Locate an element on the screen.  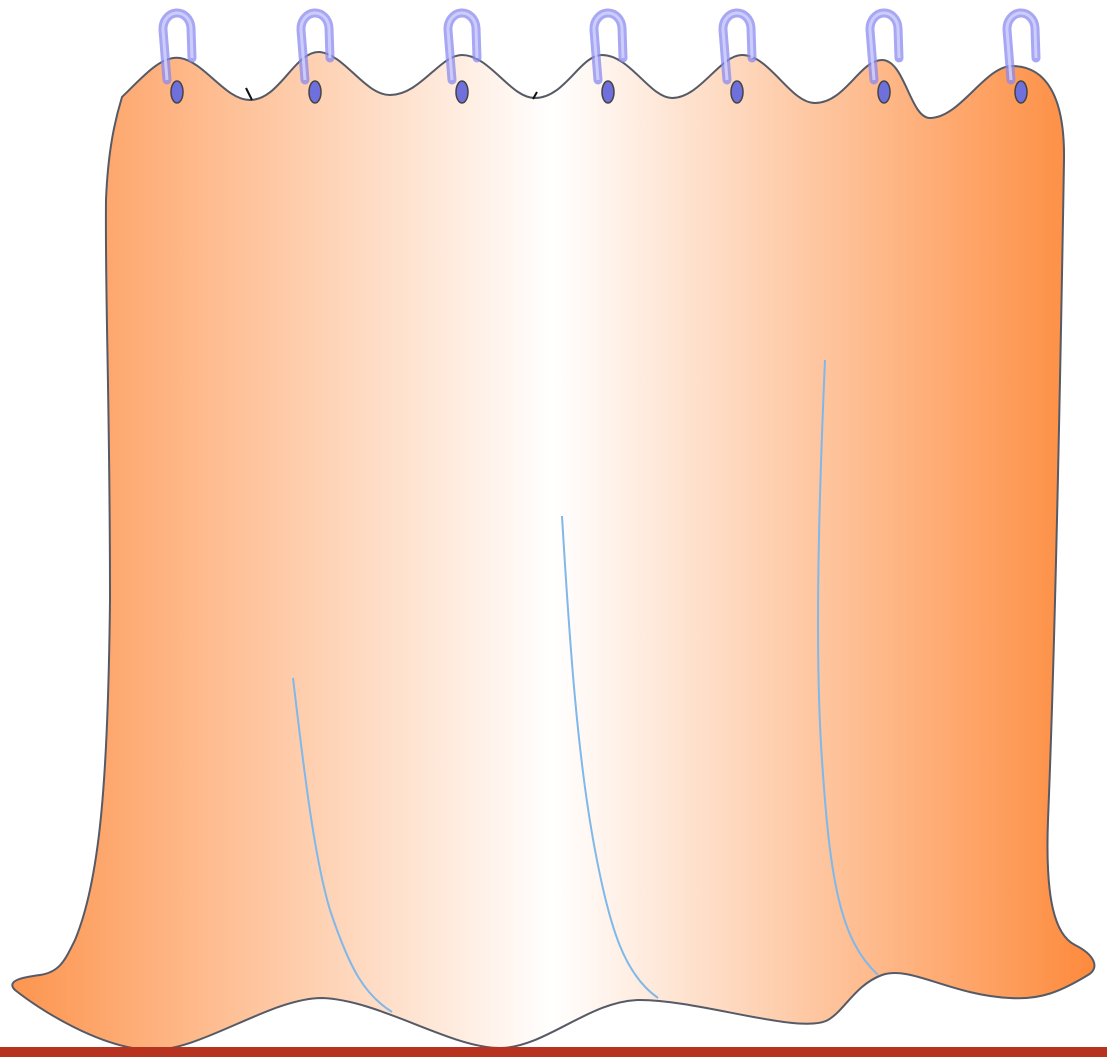
hooks is located at coordinates (599, 56).